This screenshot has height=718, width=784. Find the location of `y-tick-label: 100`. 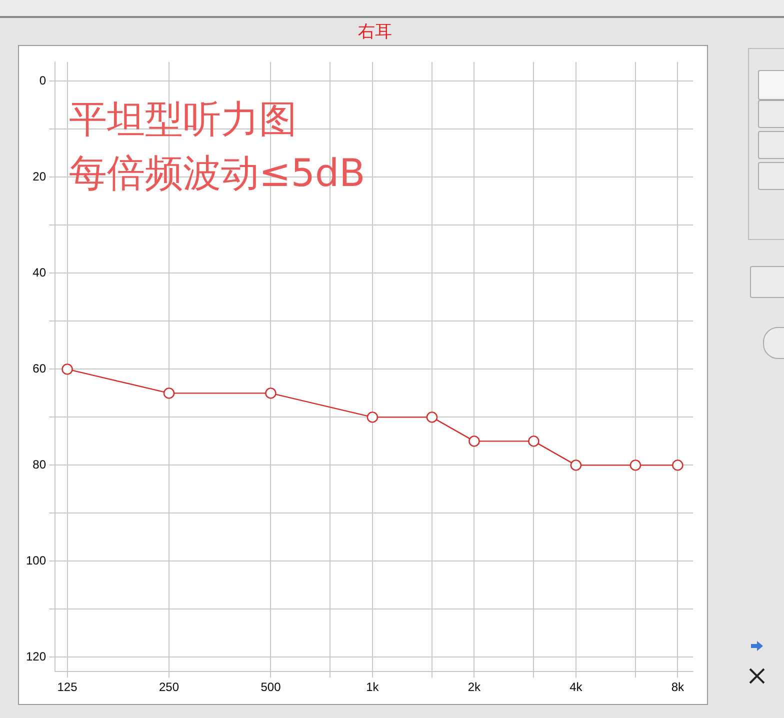

y-tick-label: 100 is located at coordinates (36, 561).